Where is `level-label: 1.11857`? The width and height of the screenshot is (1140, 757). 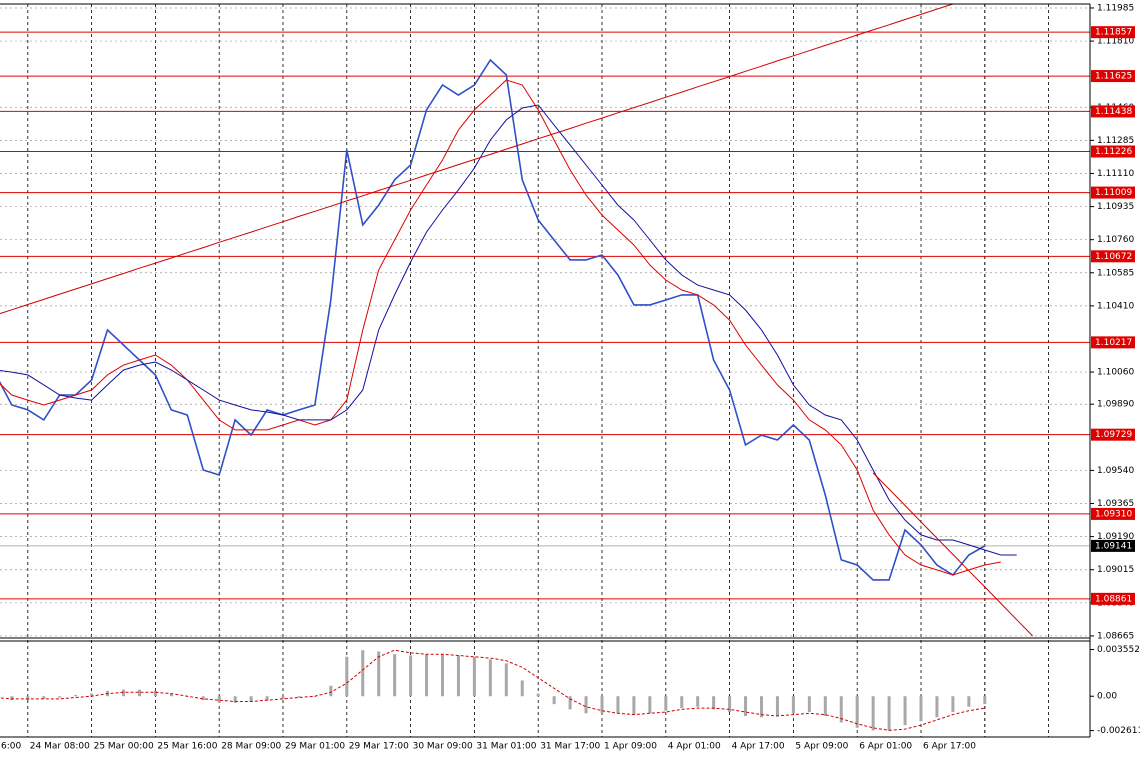
level-label: 1.11857 is located at coordinates (1113, 33).